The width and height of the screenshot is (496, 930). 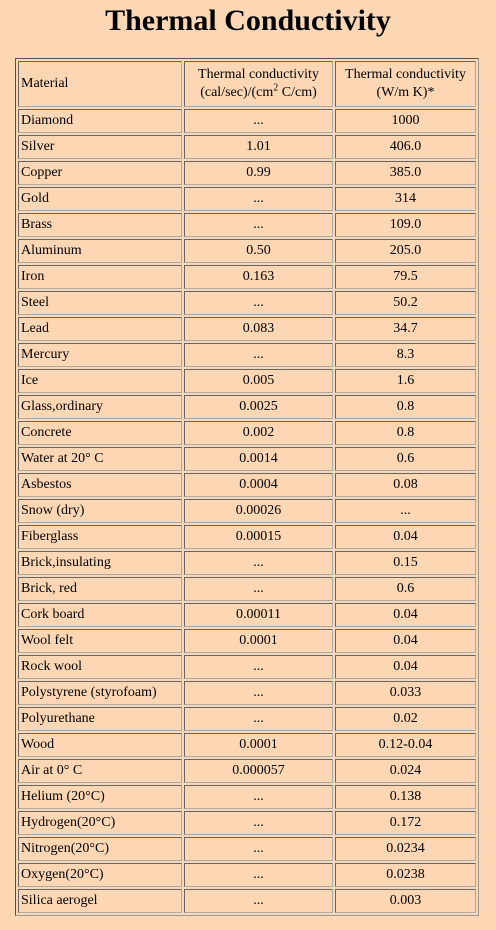 I want to click on cell-material: Mercury, so click(x=100, y=355).